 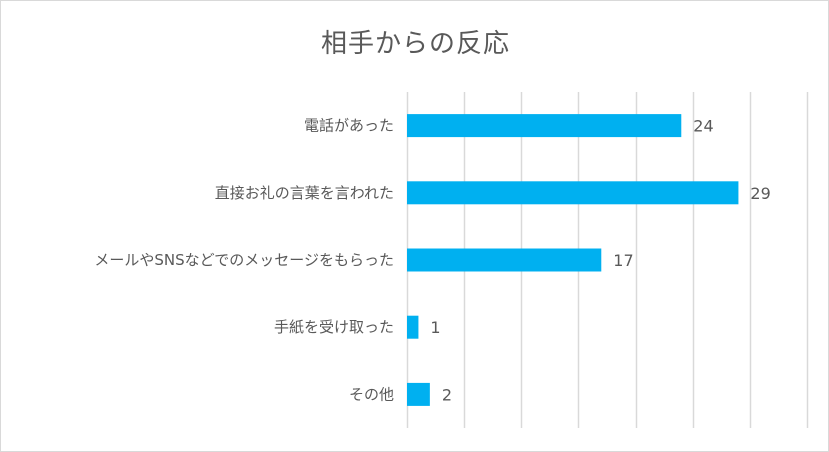 I want to click on category-label: 手紙を受け取った, so click(x=334, y=327).